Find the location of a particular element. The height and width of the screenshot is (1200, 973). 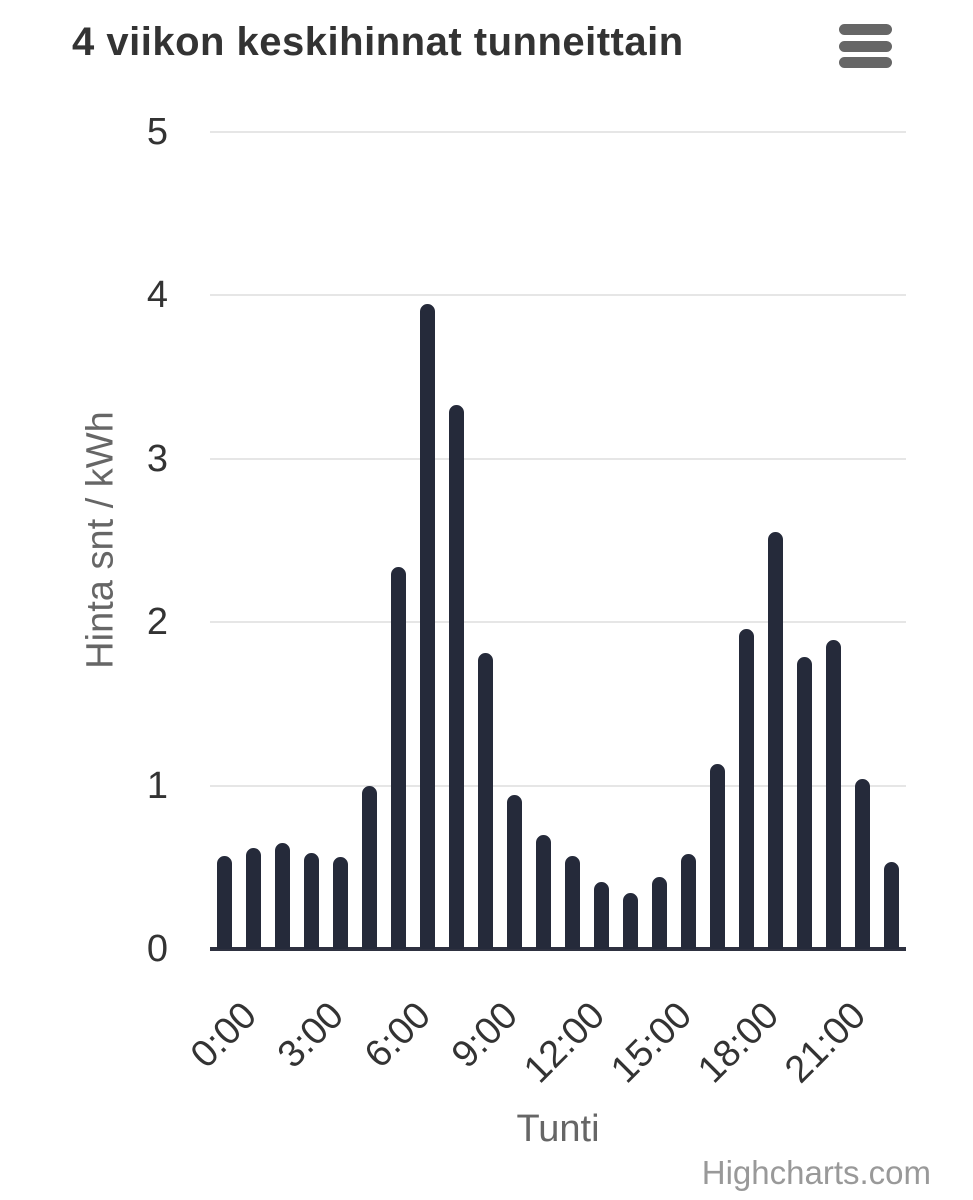

y-tick-label-2: 2 is located at coordinates (157, 622).